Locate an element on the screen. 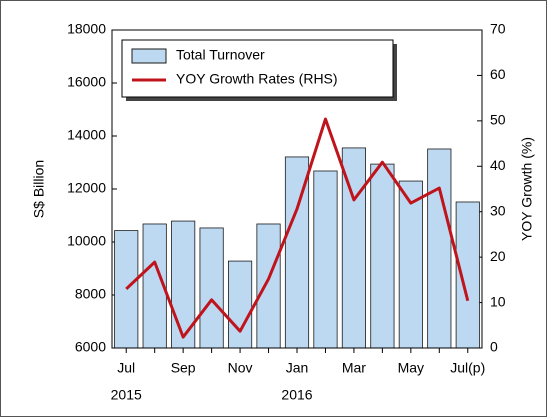 The width and height of the screenshot is (547, 417). legend-swatch is located at coordinates (149, 56).